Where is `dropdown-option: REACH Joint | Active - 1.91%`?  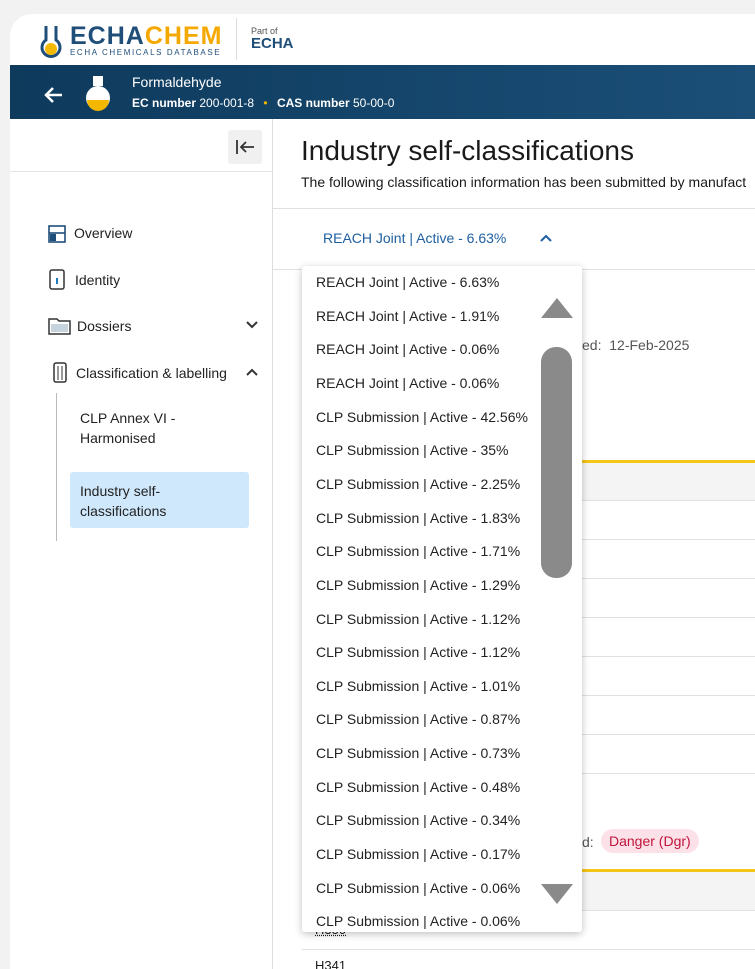
dropdown-option: REACH Joint | Active - 1.91% is located at coordinates (408, 315).